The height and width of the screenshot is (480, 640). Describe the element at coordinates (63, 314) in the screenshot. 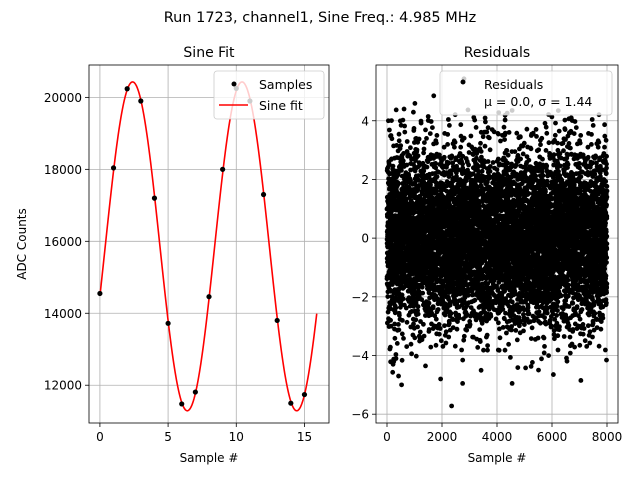

I see `sine-fit-ytick-label: 14000` at that location.